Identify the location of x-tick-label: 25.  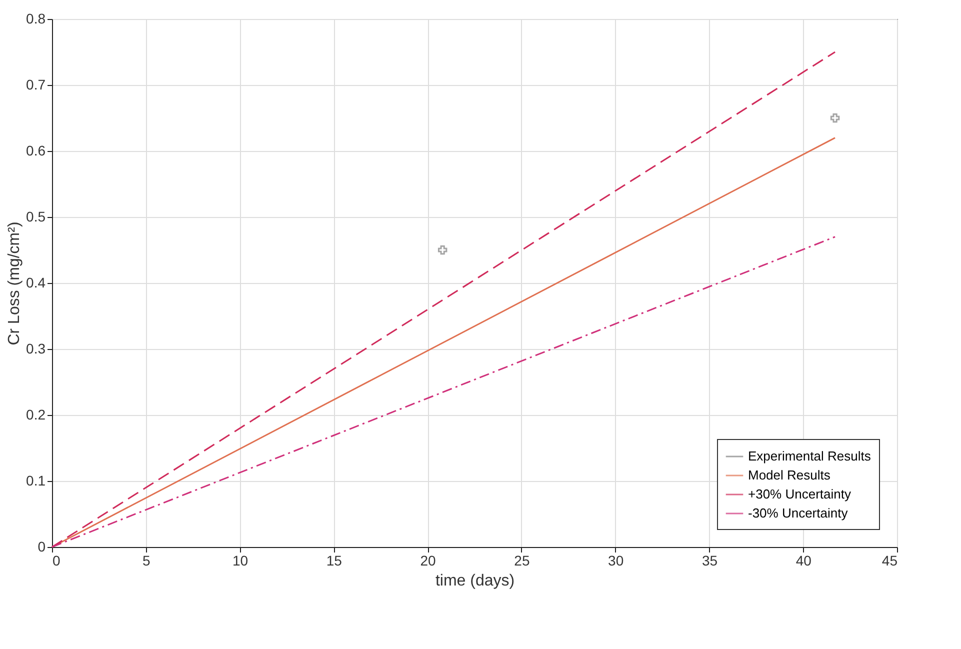
(522, 560).